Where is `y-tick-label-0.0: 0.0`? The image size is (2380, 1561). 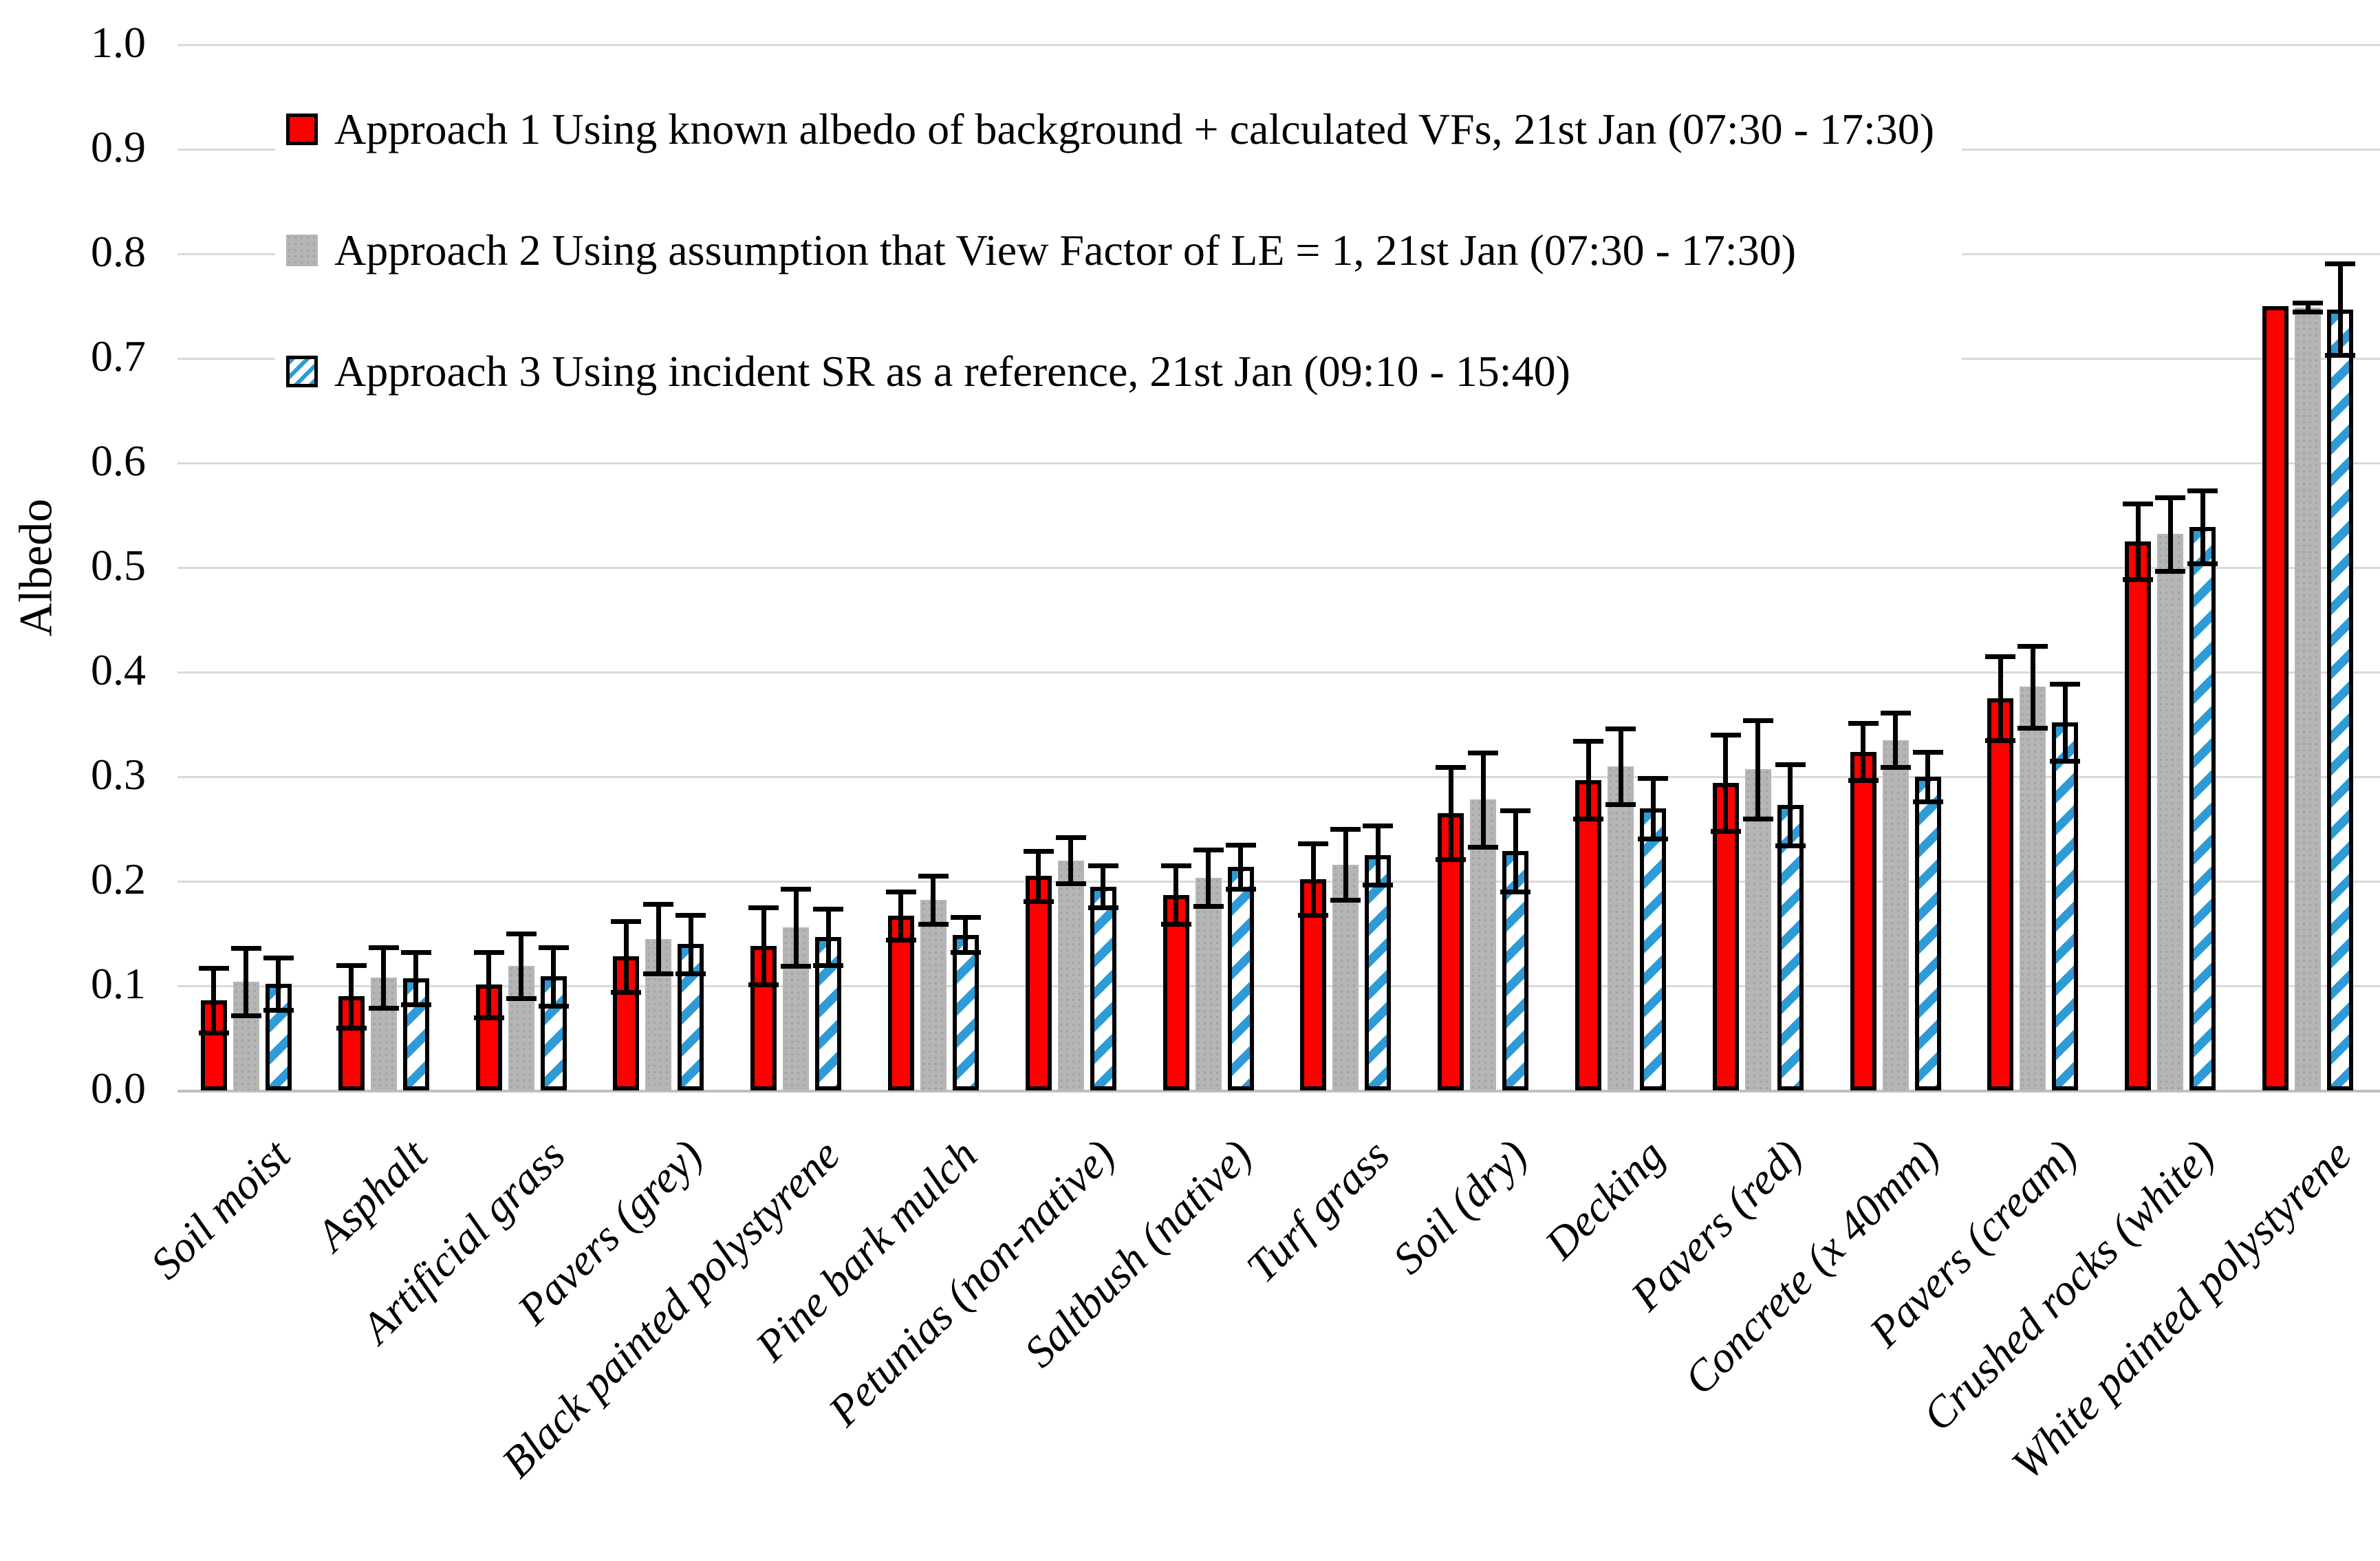
y-tick-label-0.0: 0.0 is located at coordinates (118, 1088).